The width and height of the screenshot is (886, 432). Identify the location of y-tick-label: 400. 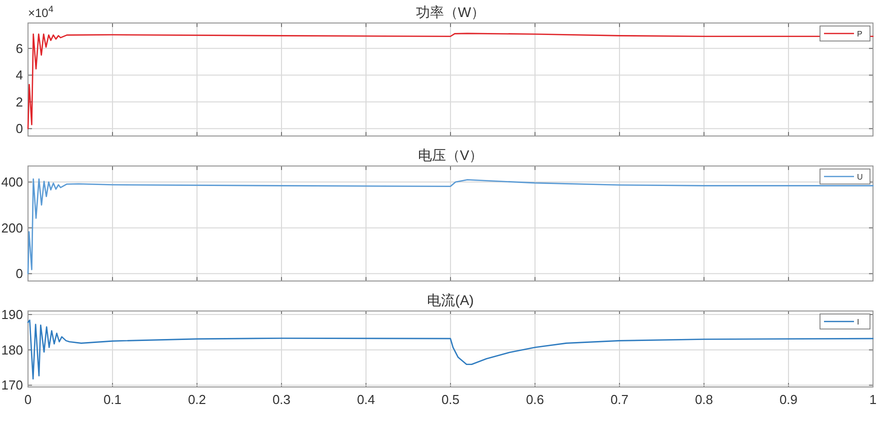
(12, 182).